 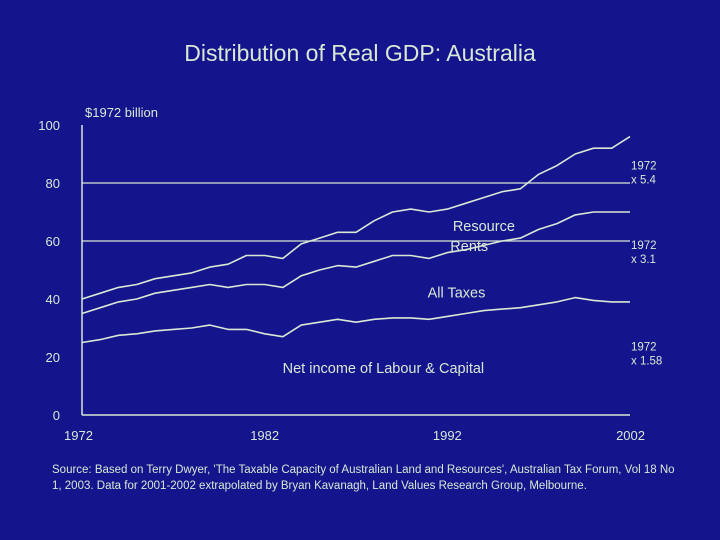 What do you see at coordinates (53, 183) in the screenshot?
I see `y-tick-label-80: 80` at bounding box center [53, 183].